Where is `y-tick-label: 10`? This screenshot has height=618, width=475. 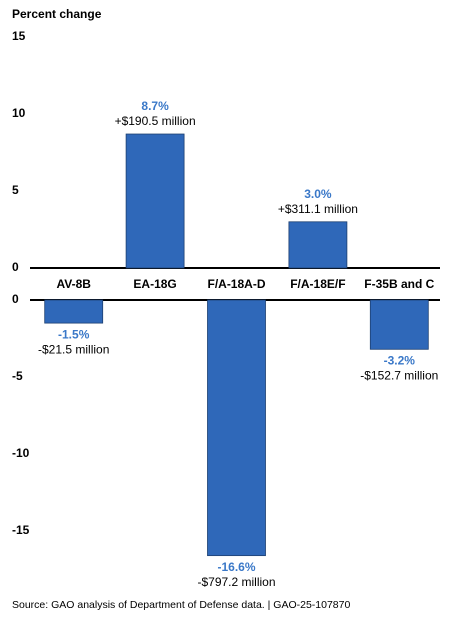 y-tick-label: 10 is located at coordinates (19, 113).